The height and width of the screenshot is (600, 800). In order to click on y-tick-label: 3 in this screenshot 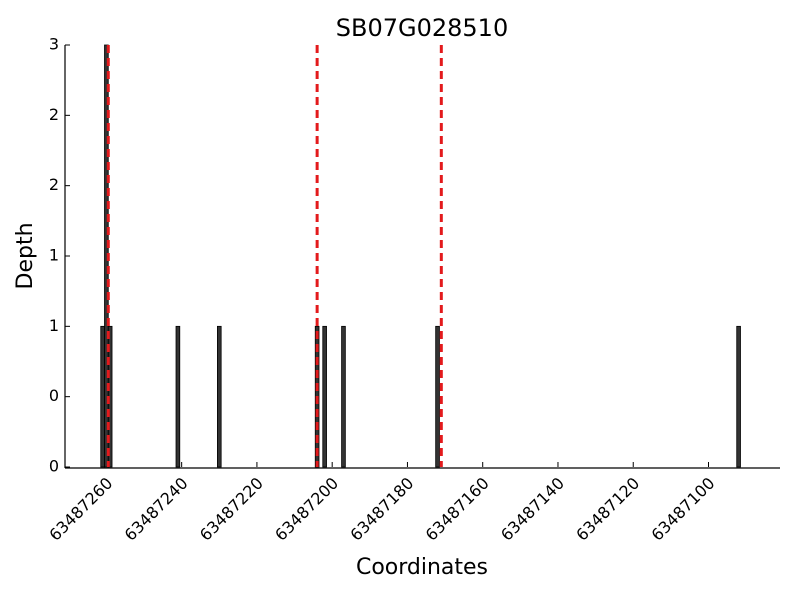, I will do `click(54, 44)`.